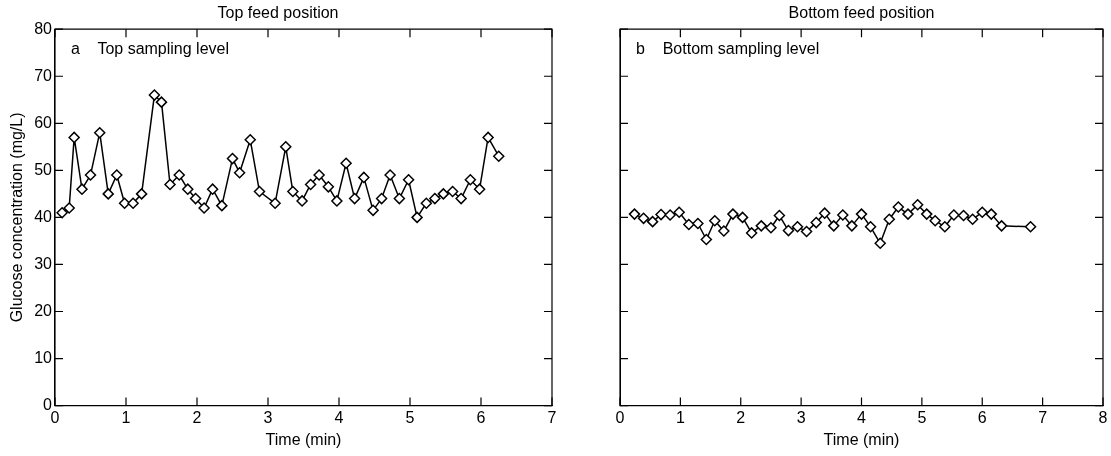 This screenshot has width=1111, height=456. What do you see at coordinates (620, 417) in the screenshot?
I see `x-tick-label: 0` at bounding box center [620, 417].